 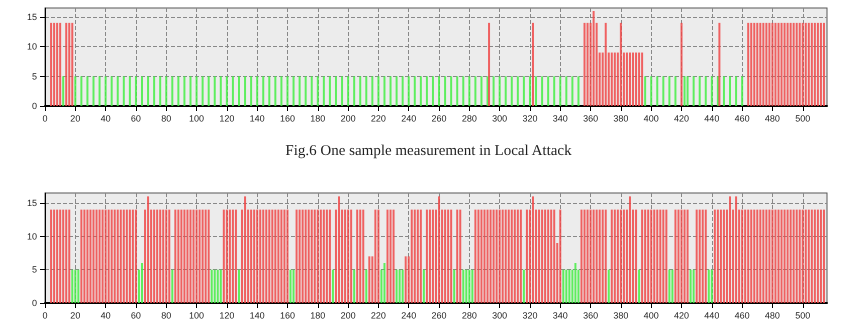 What do you see at coordinates (105, 315) in the screenshot?
I see `x-tick-label: 40` at bounding box center [105, 315].